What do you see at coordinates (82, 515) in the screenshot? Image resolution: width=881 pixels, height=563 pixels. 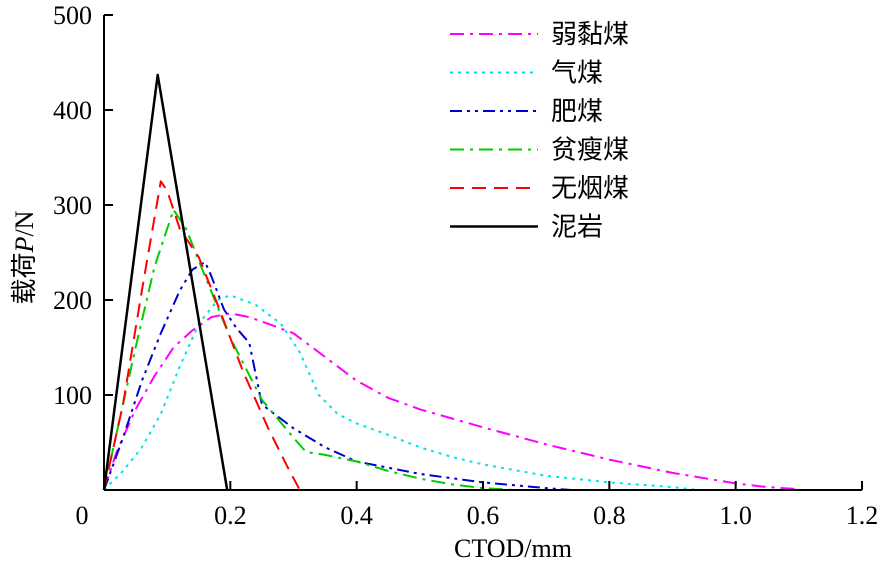 I see `x-tick-label: 0` at bounding box center [82, 515].